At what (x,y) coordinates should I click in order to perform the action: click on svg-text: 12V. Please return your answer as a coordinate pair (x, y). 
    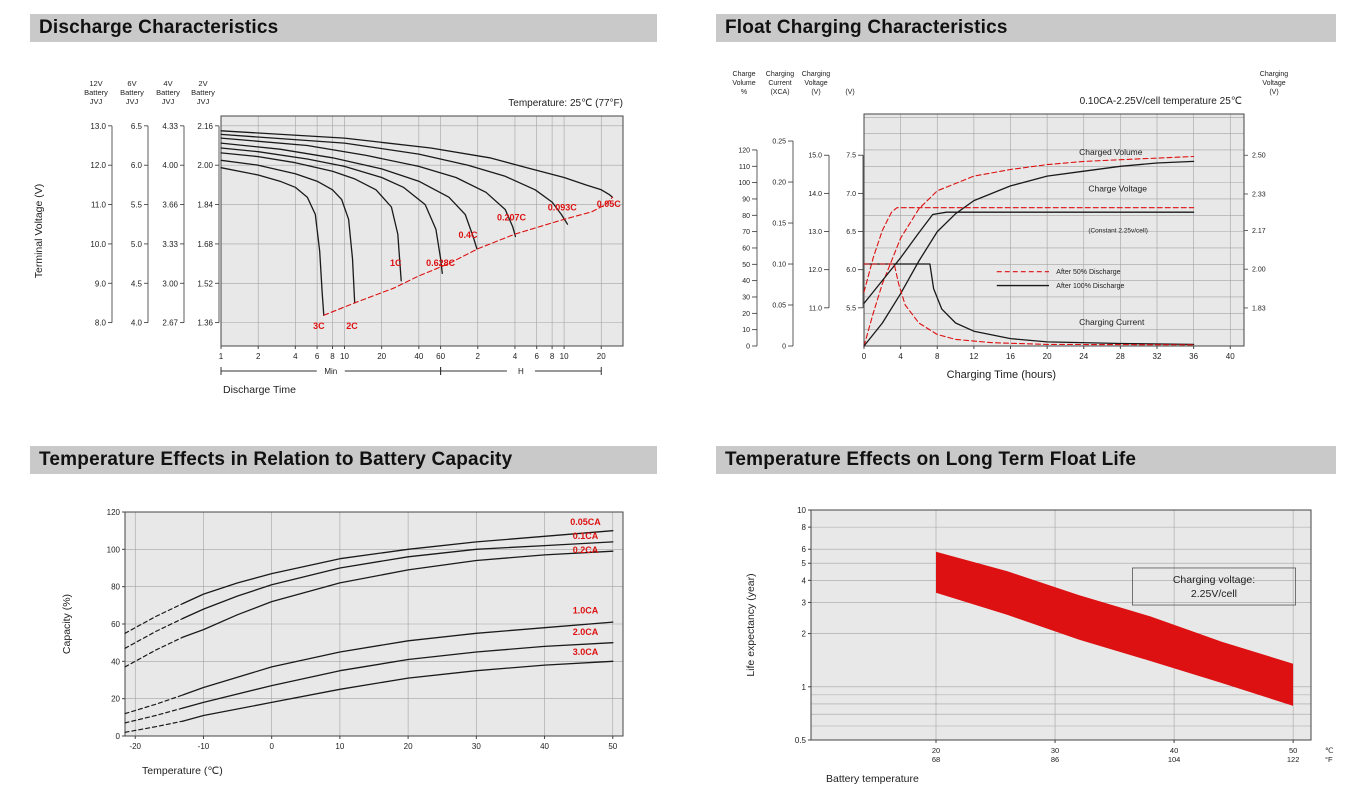
    Looking at the image, I should click on (95, 83).